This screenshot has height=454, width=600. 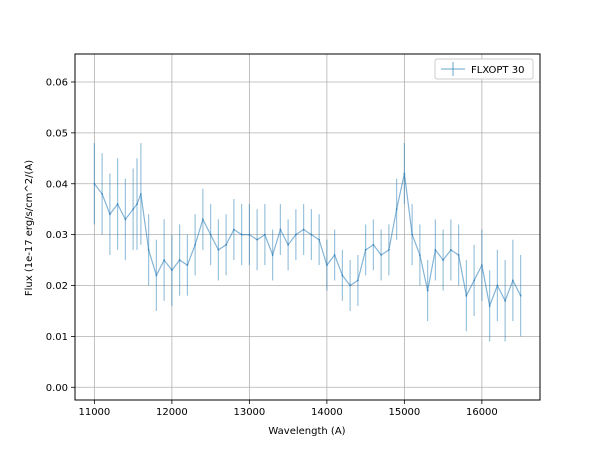 I want to click on legend: FLXOPT 30, so click(x=484, y=69).